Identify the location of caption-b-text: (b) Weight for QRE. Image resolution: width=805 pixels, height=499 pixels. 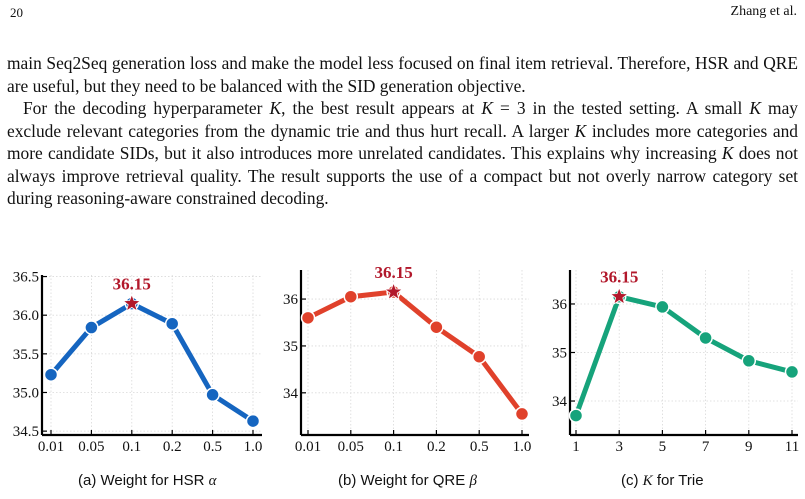
(404, 480).